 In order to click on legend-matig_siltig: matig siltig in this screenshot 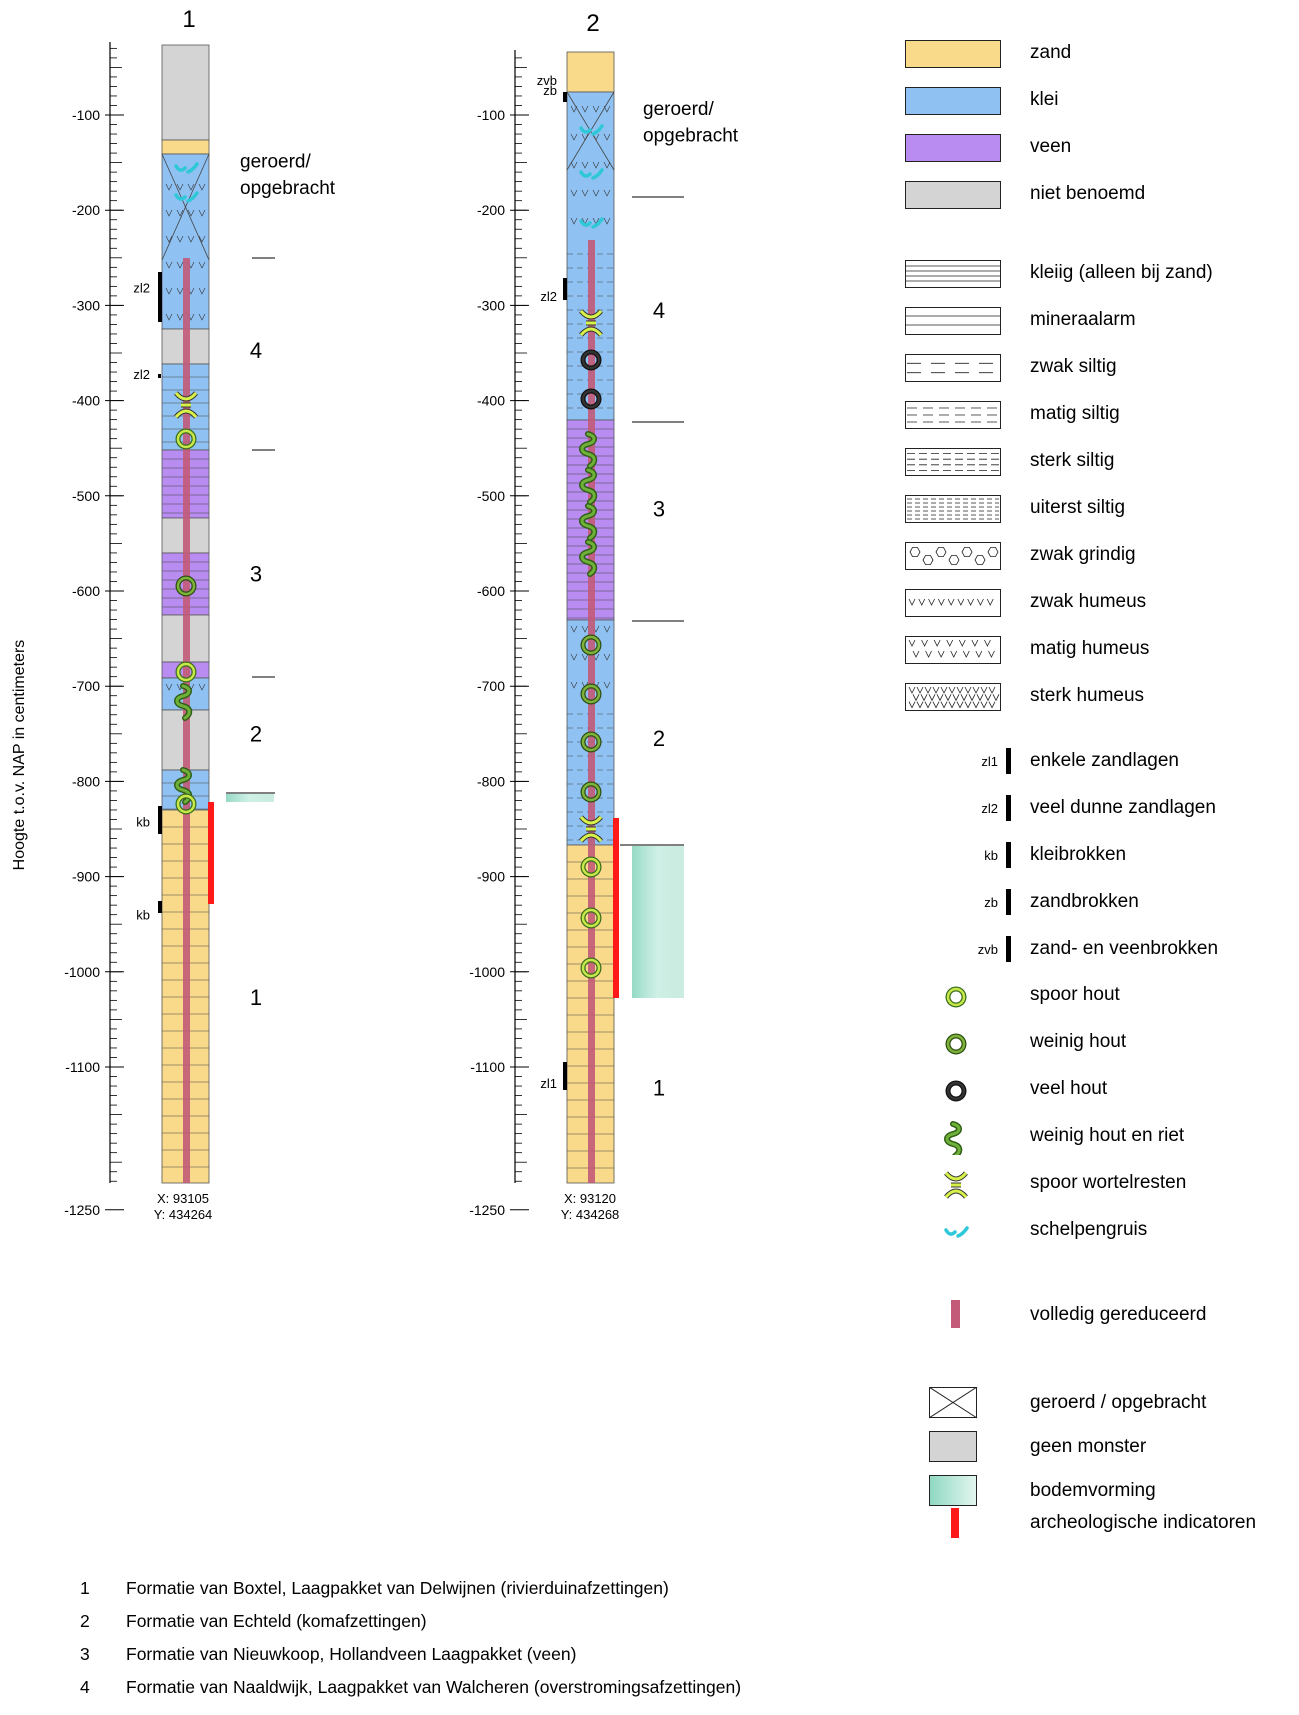, I will do `click(1100, 413)`.